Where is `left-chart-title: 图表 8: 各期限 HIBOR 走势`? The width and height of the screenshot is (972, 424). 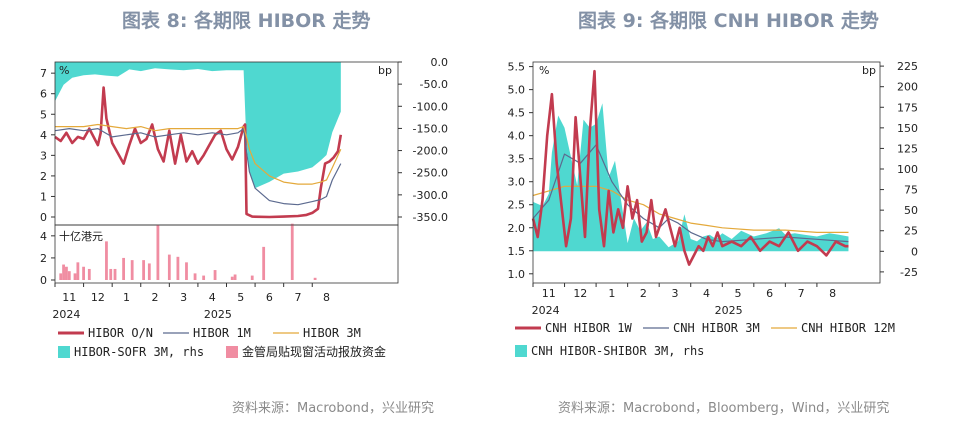
left-chart-title: 图表 8: 各期限 HIBOR 走势 is located at coordinates (246, 21).